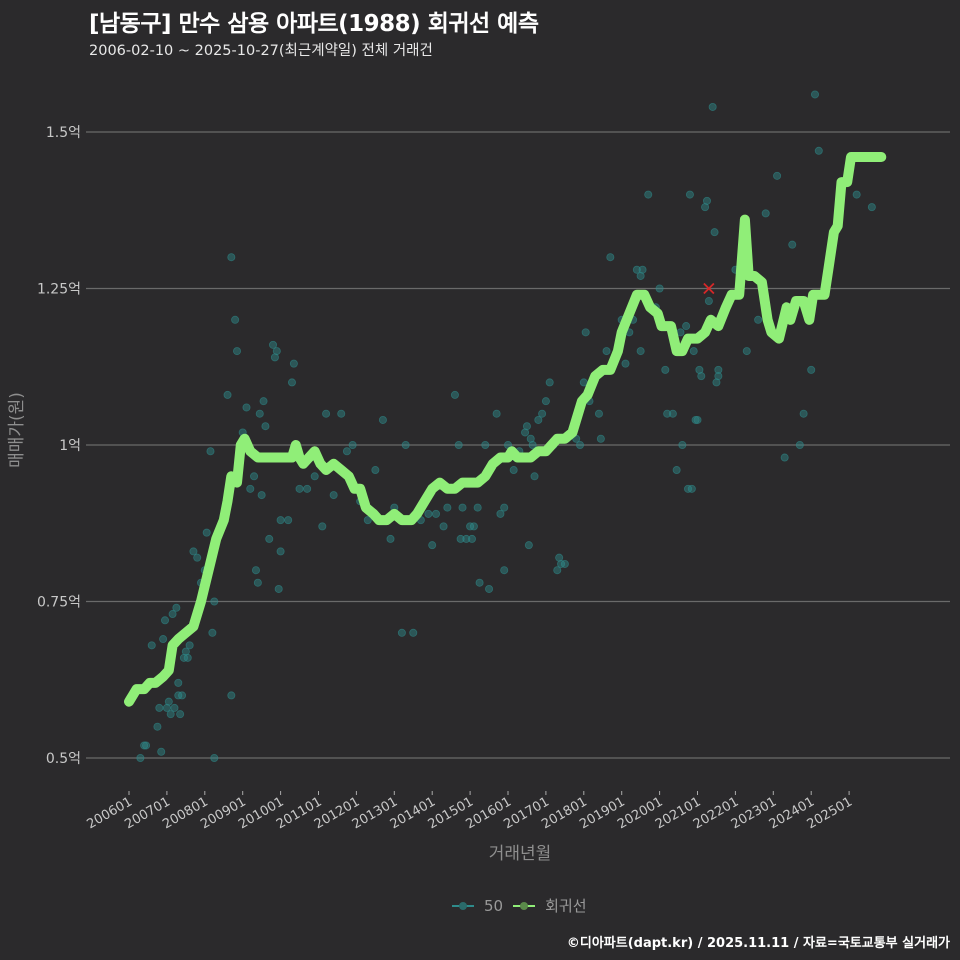  I want to click on x-axis-title: 거래년월, so click(520, 854).